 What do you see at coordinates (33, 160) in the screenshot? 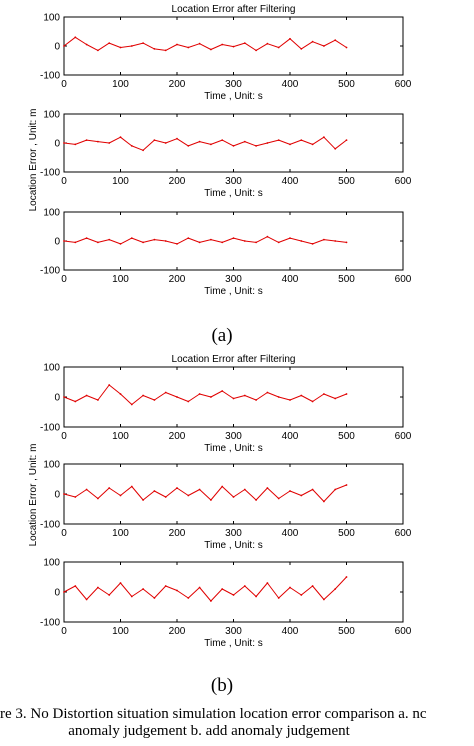
I see `ylabel-a: Location Error , Unit: m` at bounding box center [33, 160].